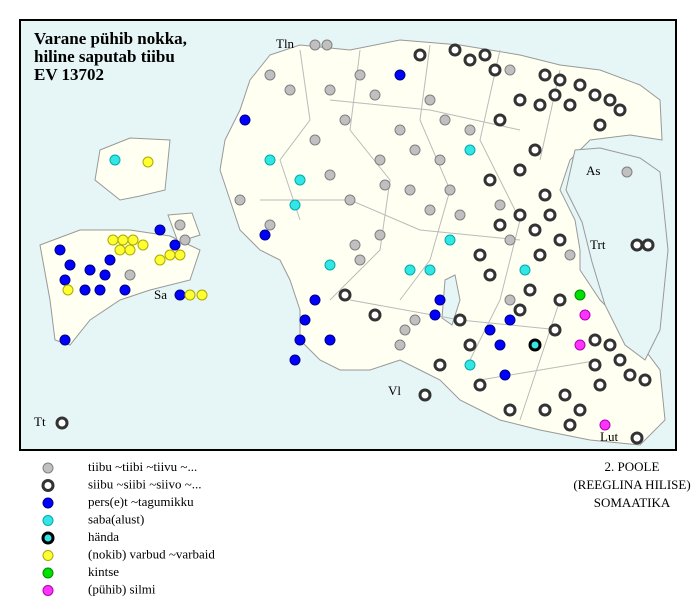 Image resolution: width=696 pixels, height=616 pixels. Describe the element at coordinates (132, 169) in the screenshot. I see `hiiumaa` at that location.